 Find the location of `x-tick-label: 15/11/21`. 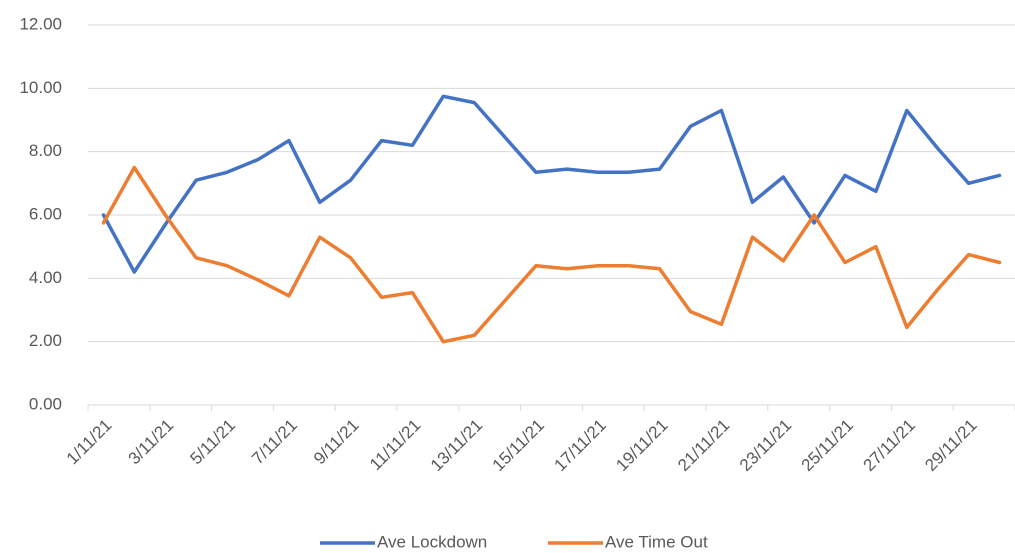

x-tick-label: 15/11/21 is located at coordinates (518, 445).